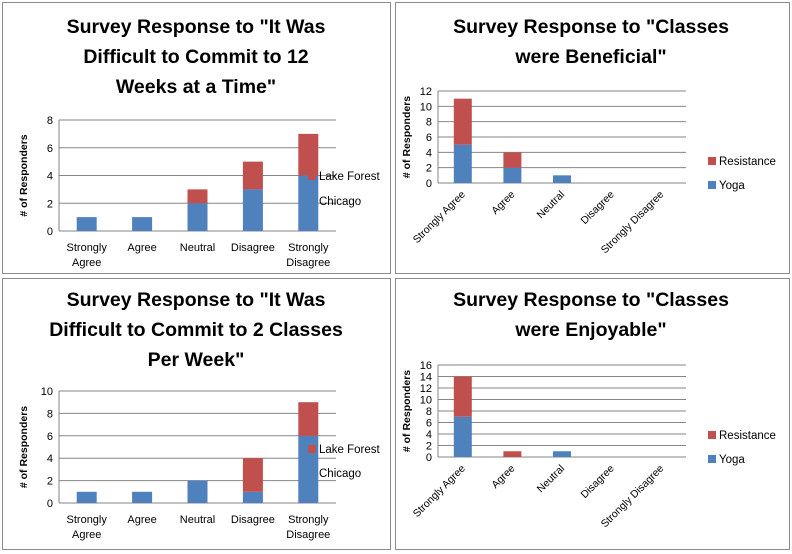 The image size is (792, 554). Describe the element at coordinates (426, 378) in the screenshot. I see `y-tick-label: 14` at that location.